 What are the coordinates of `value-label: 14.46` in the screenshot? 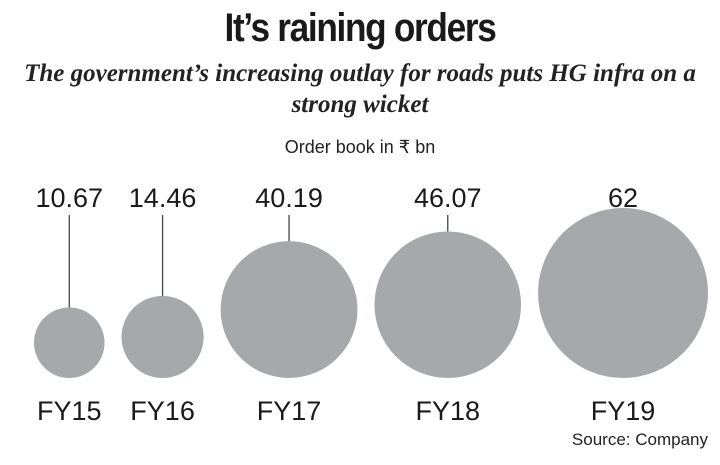 It's located at (163, 198).